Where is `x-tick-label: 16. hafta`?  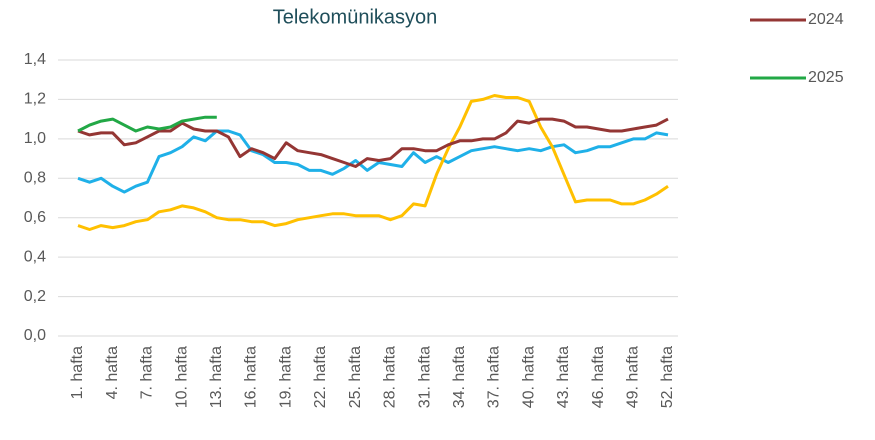
x-tick-label: 16. hafta is located at coordinates (251, 377).